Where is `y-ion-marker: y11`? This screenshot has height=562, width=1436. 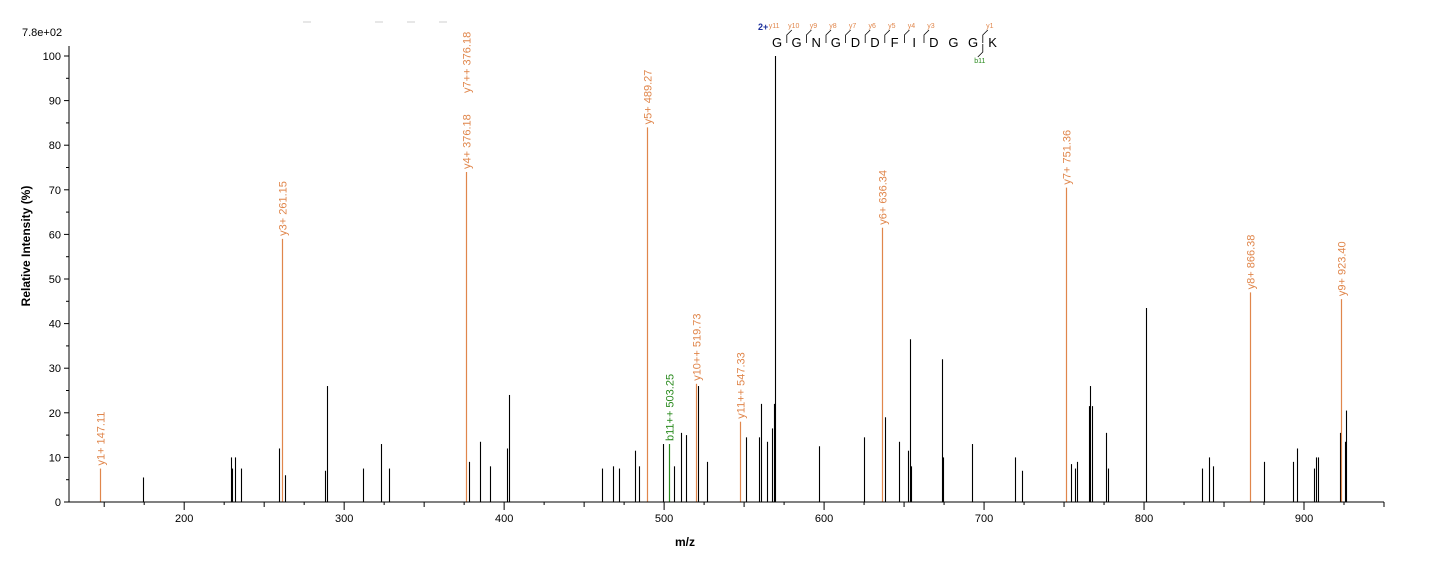 y-ion-marker: y11 is located at coordinates (774, 26).